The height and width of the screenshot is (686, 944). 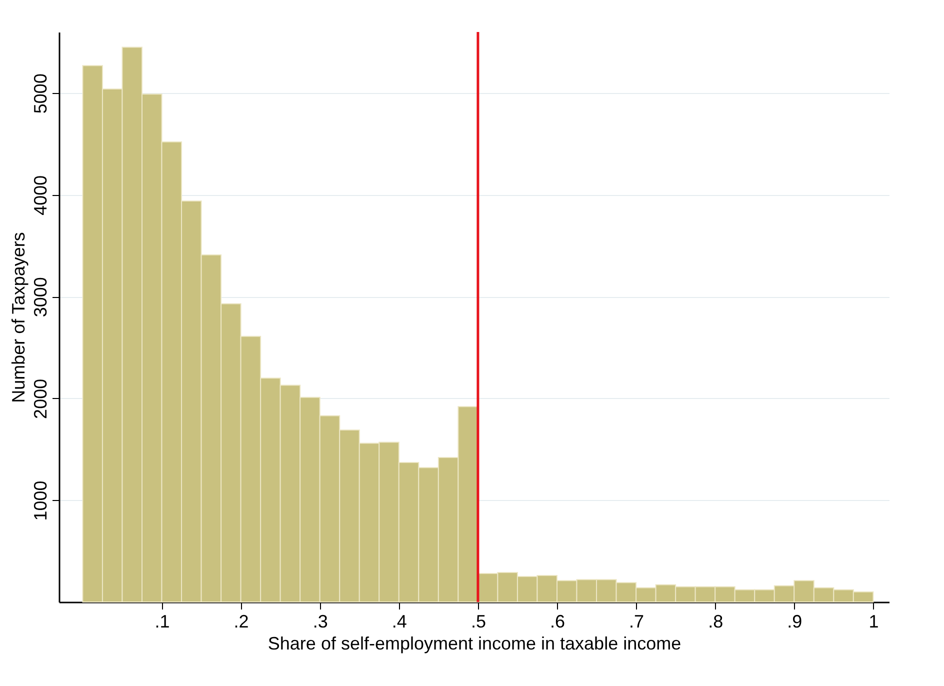 I want to click on y-tick-label: 1000, so click(x=40, y=500).